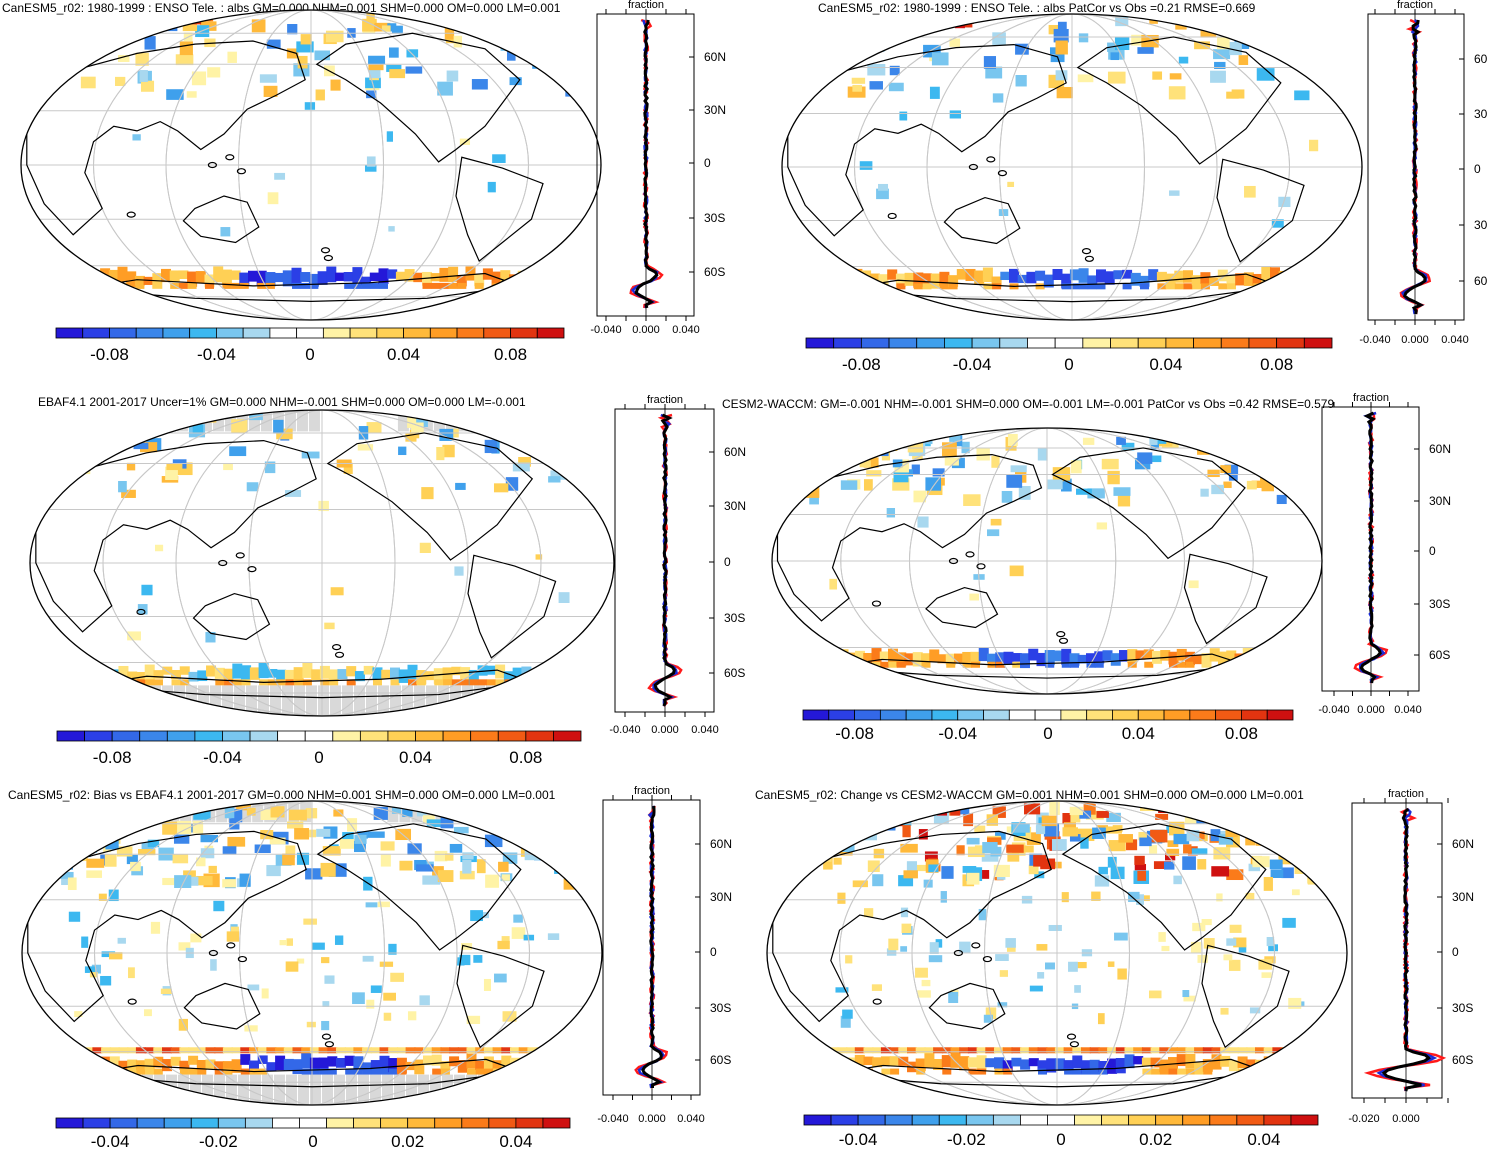 The width and height of the screenshot is (1493, 1151). Describe the element at coordinates (1481, 281) in the screenshot. I see `profile-lat-label: 60` at that location.